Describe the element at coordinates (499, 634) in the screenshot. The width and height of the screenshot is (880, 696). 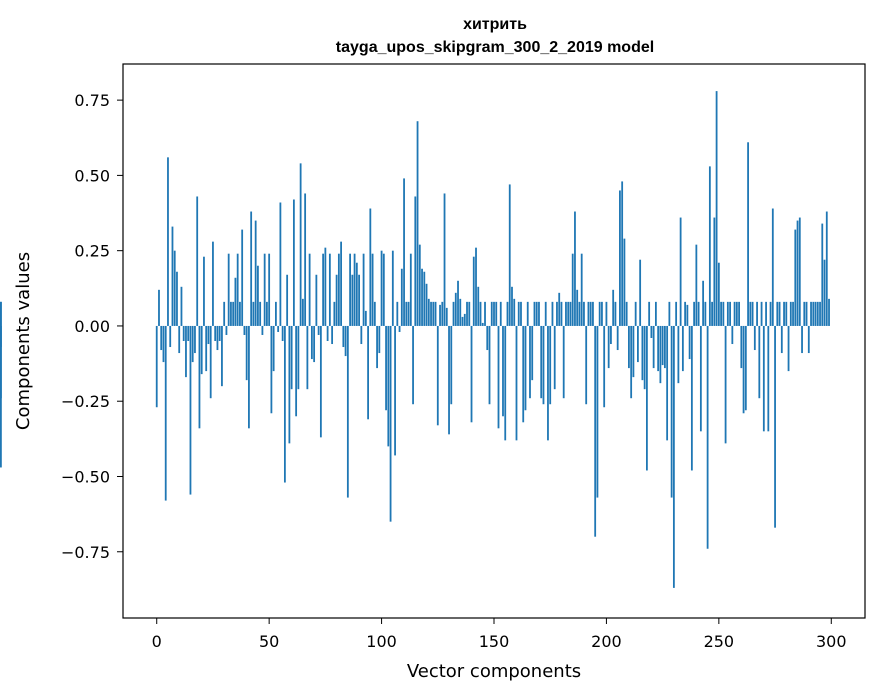
I see `x-axis-ticks: 0 50 100 150 200 250 300` at that location.